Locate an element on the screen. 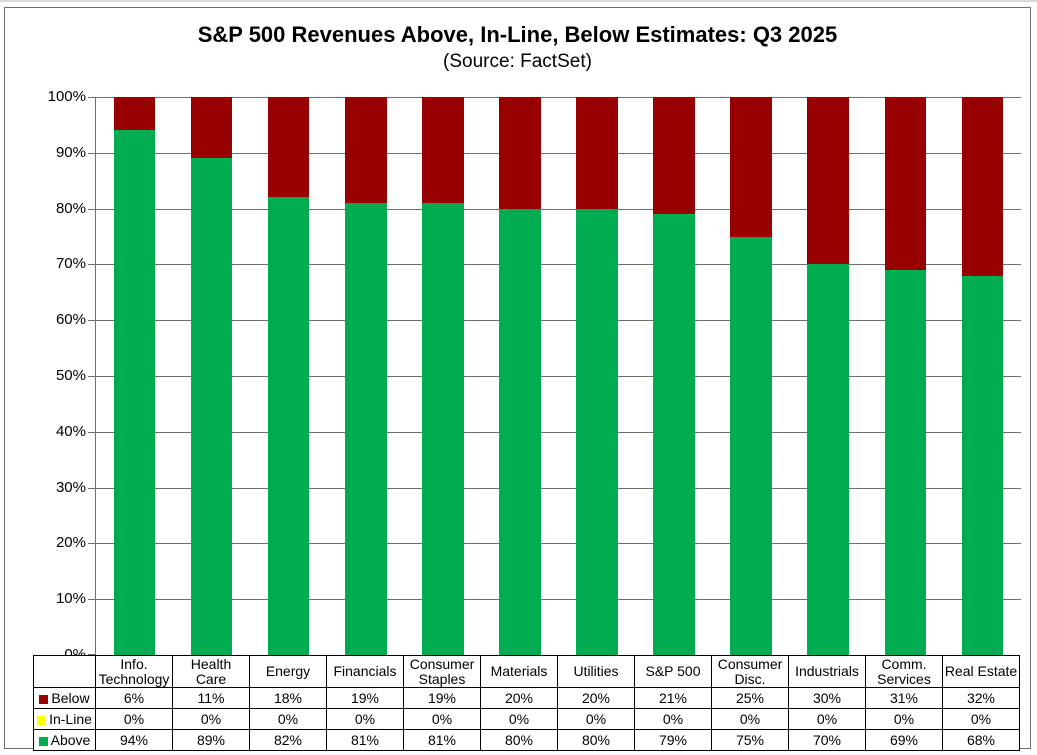 Image resolution: width=1037 pixels, height=755 pixels. y-axis-label: 20% is located at coordinates (70, 543).